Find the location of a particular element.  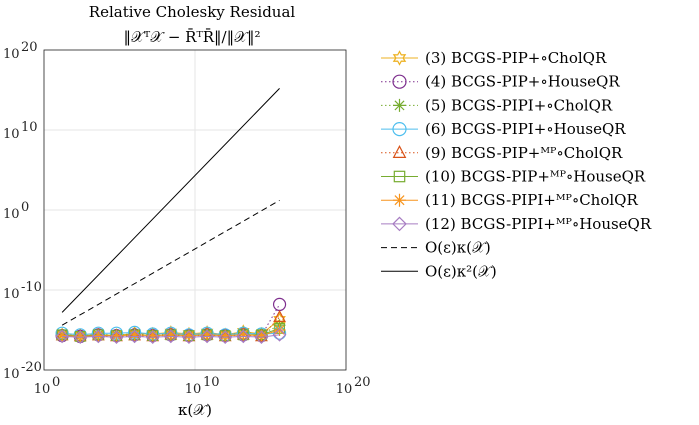

y-tick-exponent: -20 is located at coordinates (31, 367).